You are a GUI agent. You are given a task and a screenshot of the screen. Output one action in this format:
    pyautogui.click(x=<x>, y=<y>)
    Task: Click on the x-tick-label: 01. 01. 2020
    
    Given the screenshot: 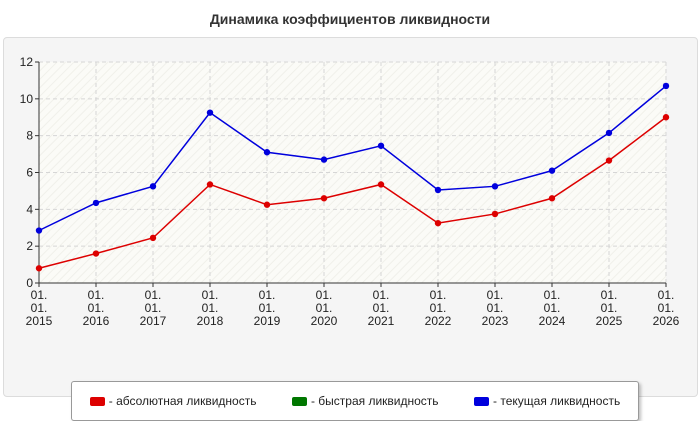 What is the action you would take?
    pyautogui.click(x=324, y=308)
    